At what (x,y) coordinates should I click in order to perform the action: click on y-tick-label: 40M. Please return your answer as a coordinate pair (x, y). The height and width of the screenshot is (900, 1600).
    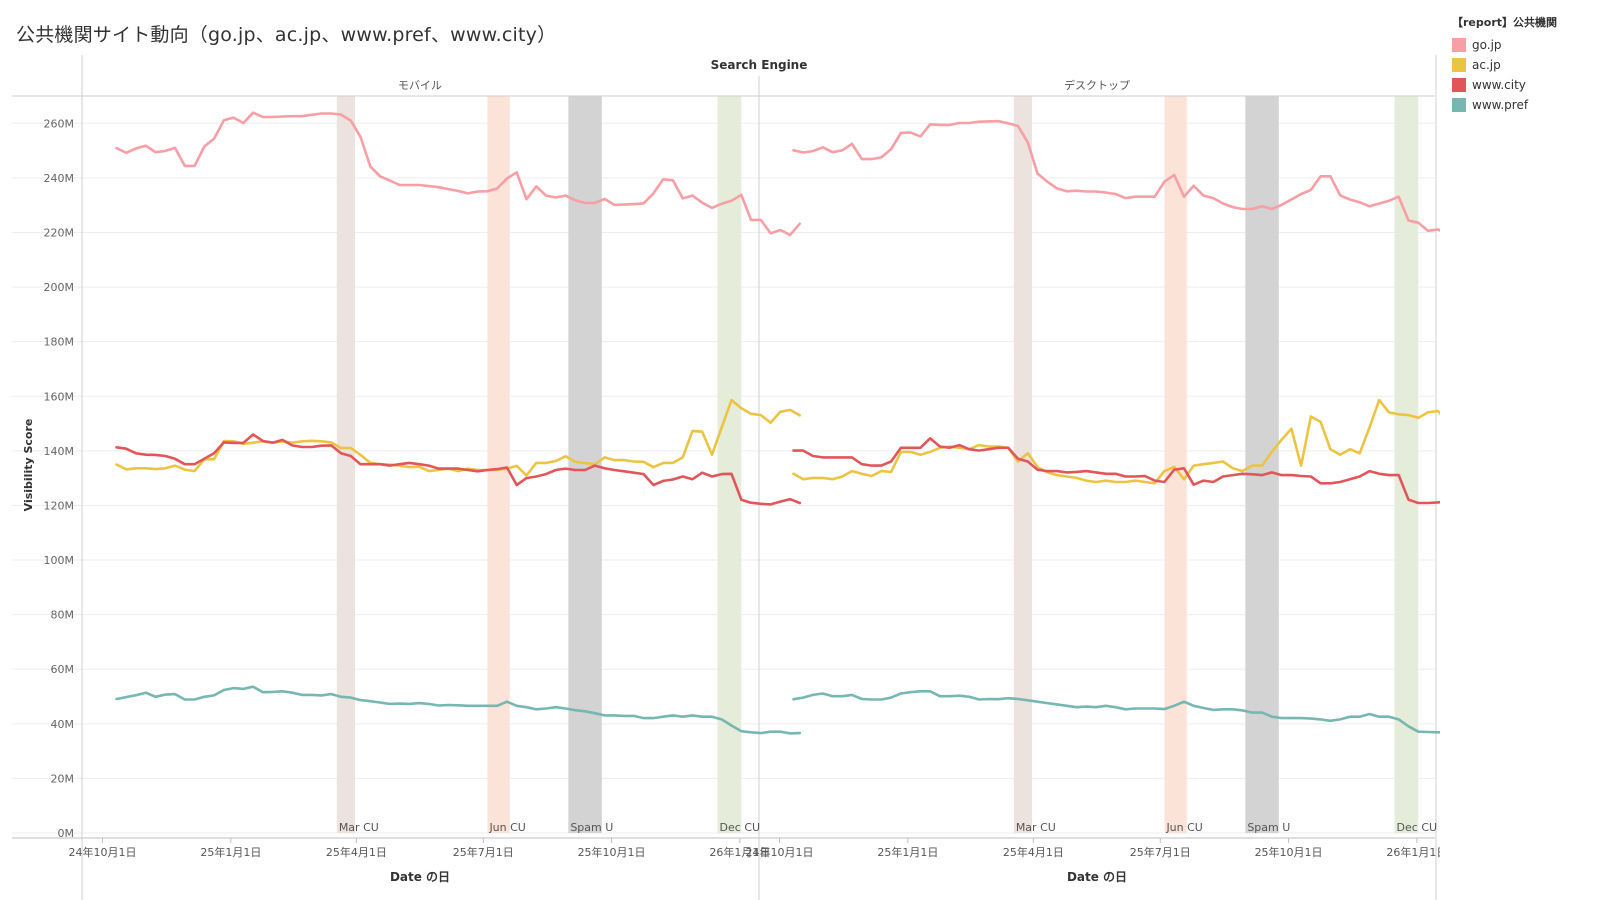
    Looking at the image, I should click on (63, 724).